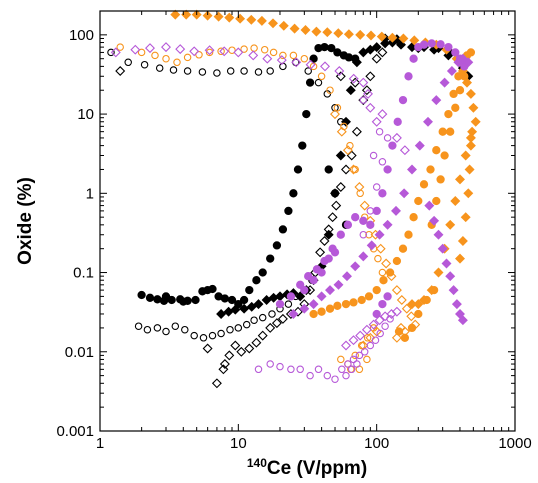 This screenshot has height=483, width=538. What do you see at coordinates (238, 443) in the screenshot?
I see `x-tick-label: 10` at bounding box center [238, 443].